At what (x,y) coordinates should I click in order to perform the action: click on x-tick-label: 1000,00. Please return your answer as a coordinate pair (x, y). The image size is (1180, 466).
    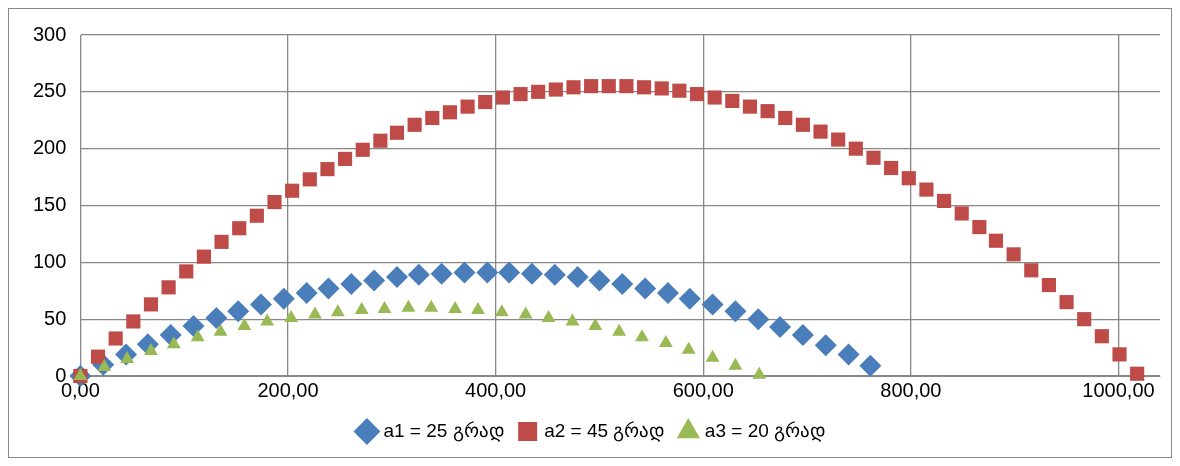
    Looking at the image, I should click on (1118, 389).